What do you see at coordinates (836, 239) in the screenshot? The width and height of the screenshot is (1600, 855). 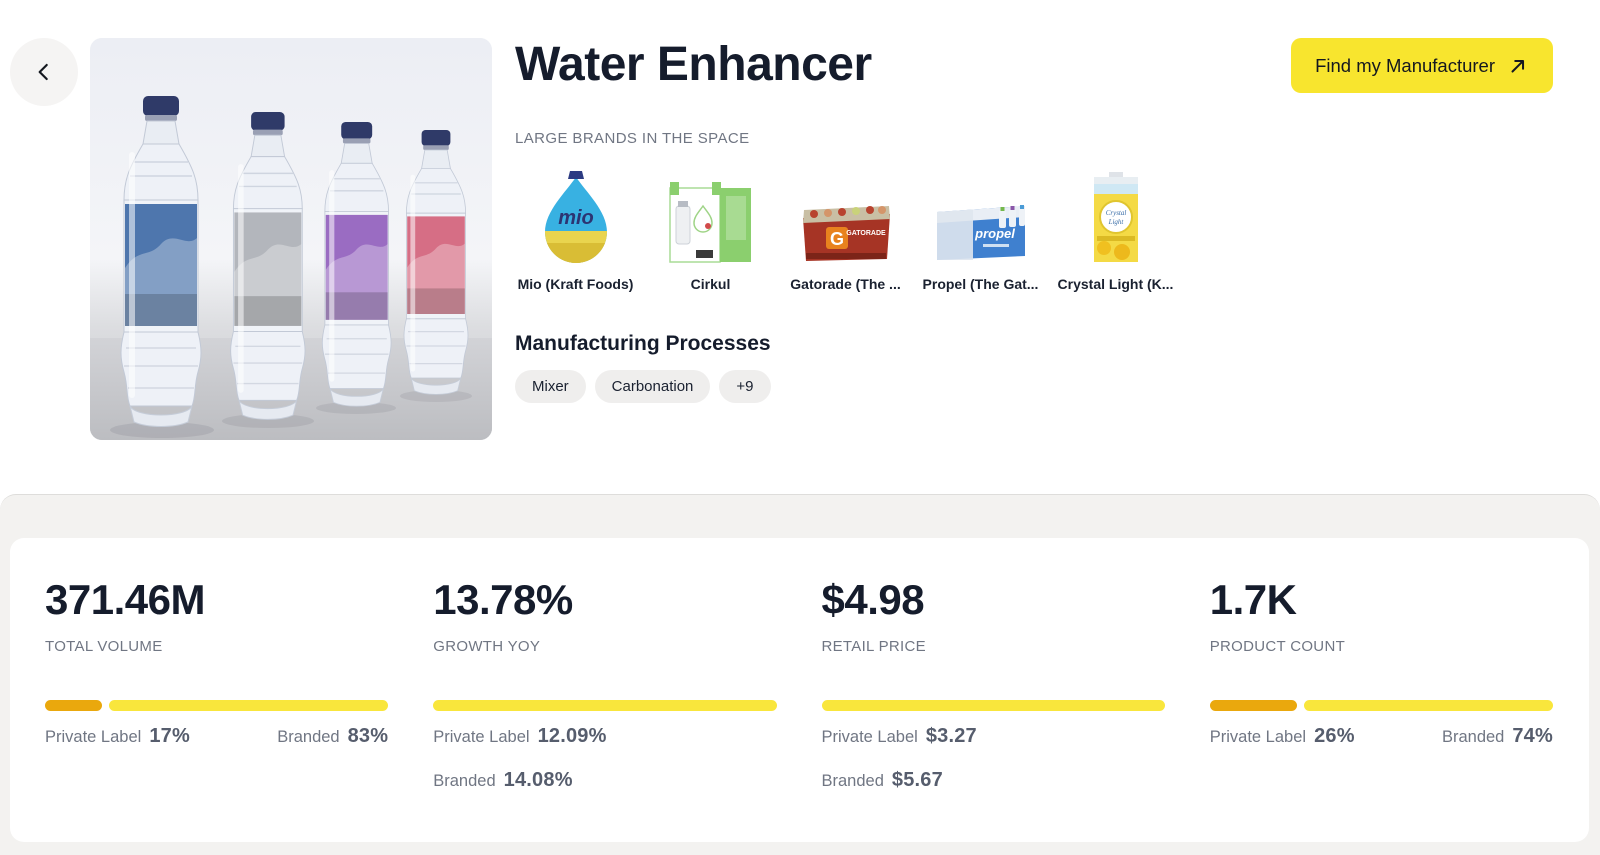 I see `svg-text: G` at bounding box center [836, 239].